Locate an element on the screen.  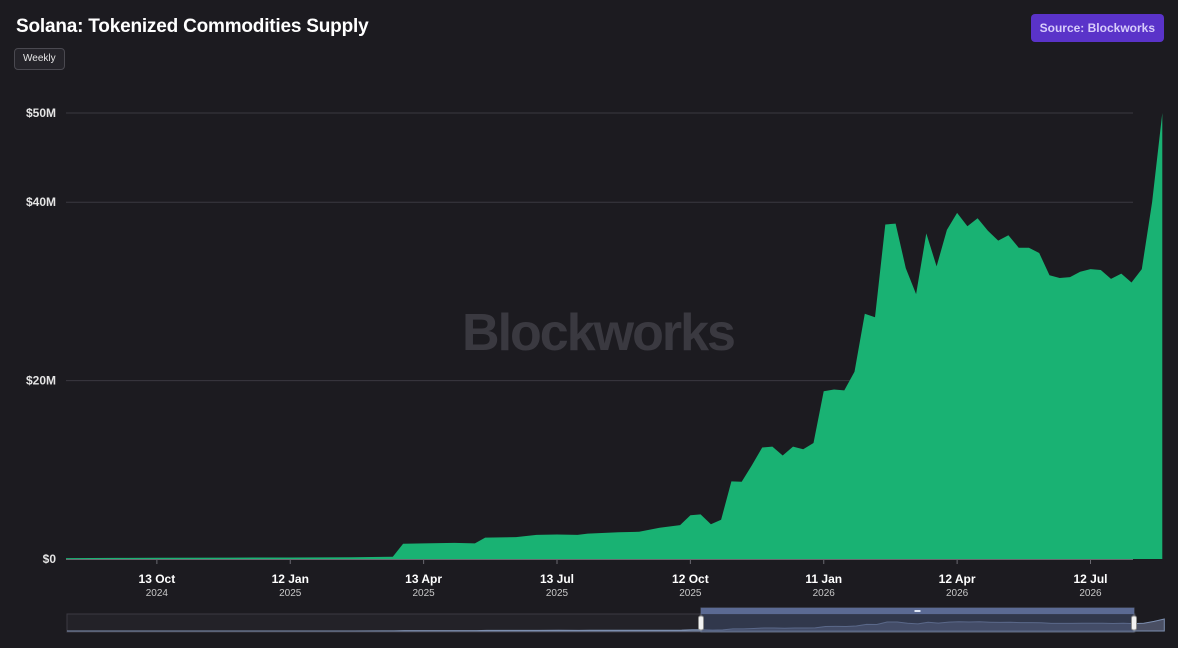
chart-title: Solana: Tokenized Commodities Supply is located at coordinates (192, 26).